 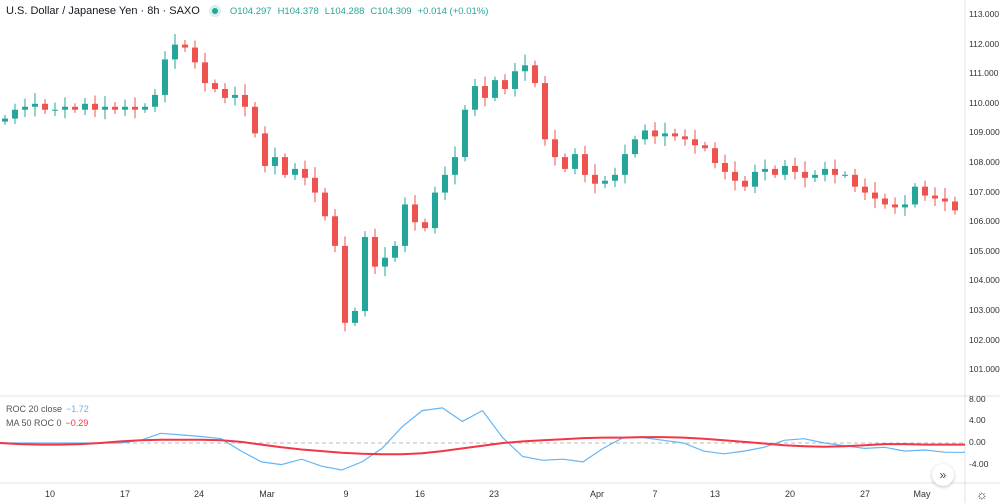 I want to click on gear-icon: ☼, so click(x=982, y=494).